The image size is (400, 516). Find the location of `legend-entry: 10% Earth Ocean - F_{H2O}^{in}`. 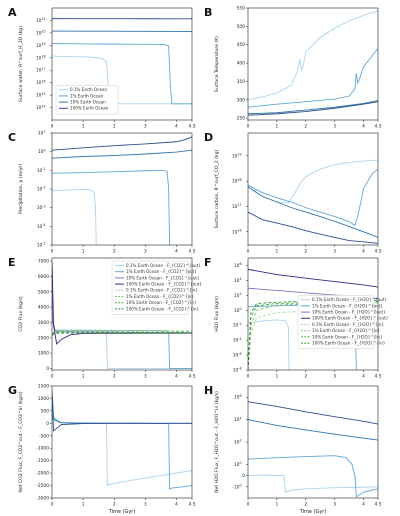

legend-entry: 10% Earth Ocean - F_{H2O}^{in} is located at coordinates (347, 336).